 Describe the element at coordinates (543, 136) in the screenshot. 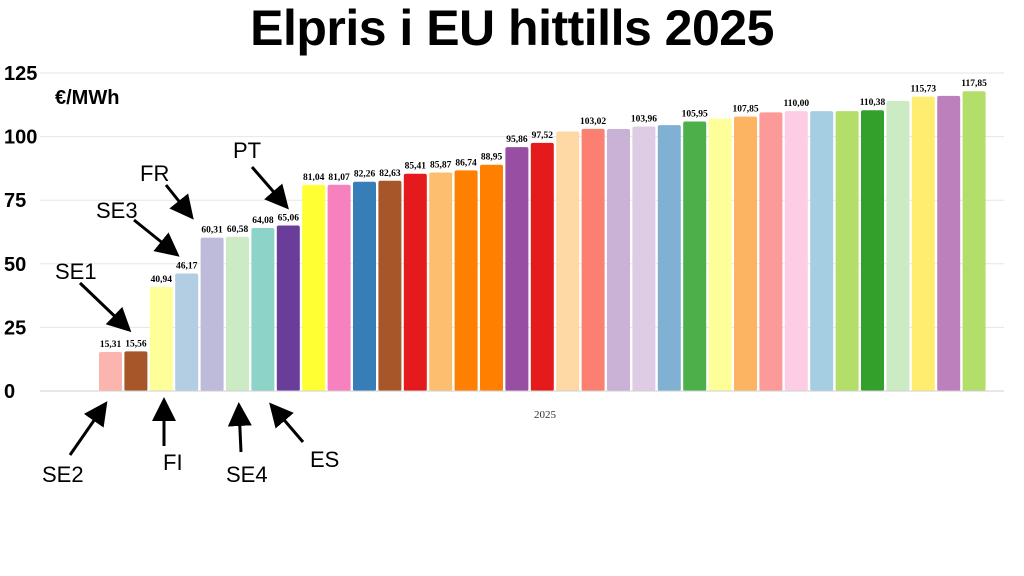

I see `bar-data-label: 97,52` at that location.